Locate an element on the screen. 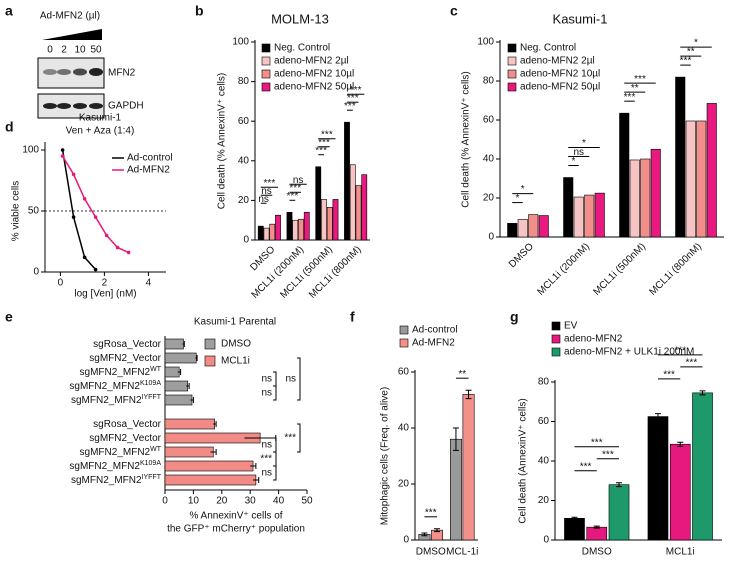  y-tick-label: 100 is located at coordinates (30, 150).